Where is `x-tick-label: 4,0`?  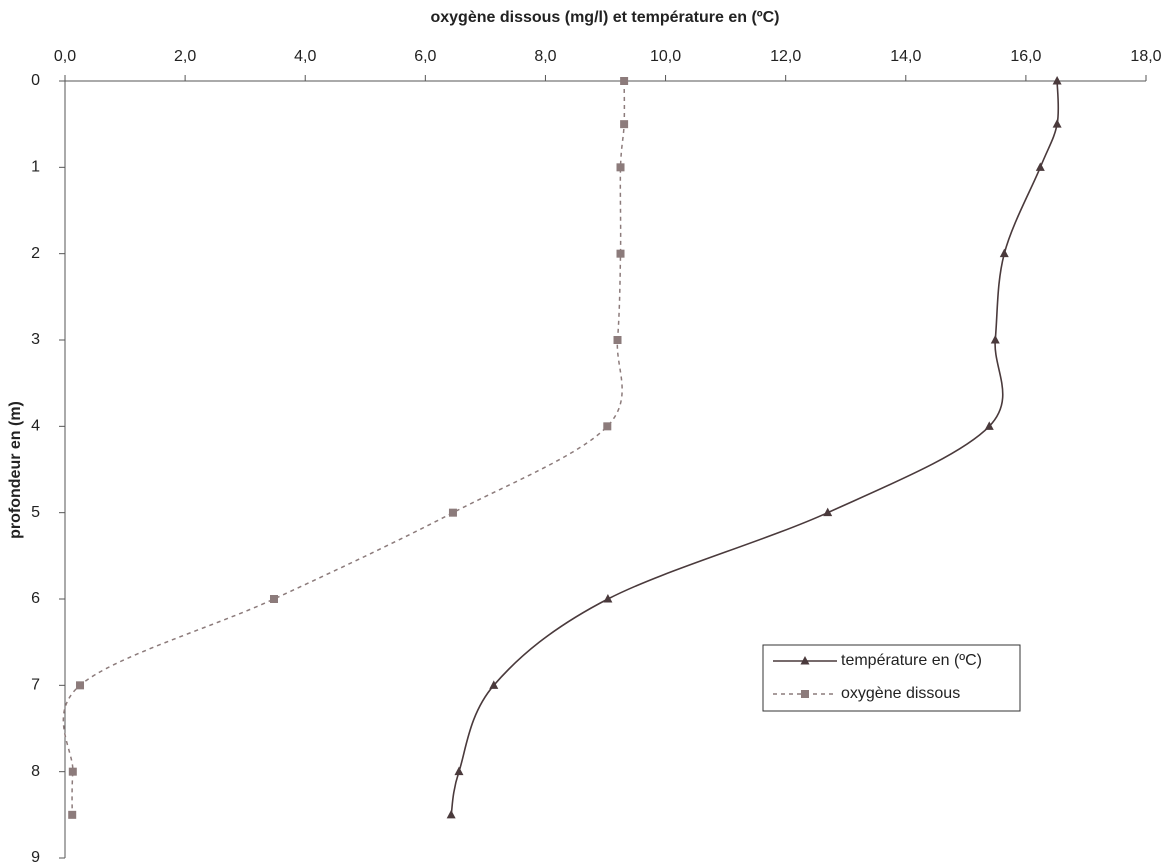
x-tick-label: 4,0 is located at coordinates (305, 56).